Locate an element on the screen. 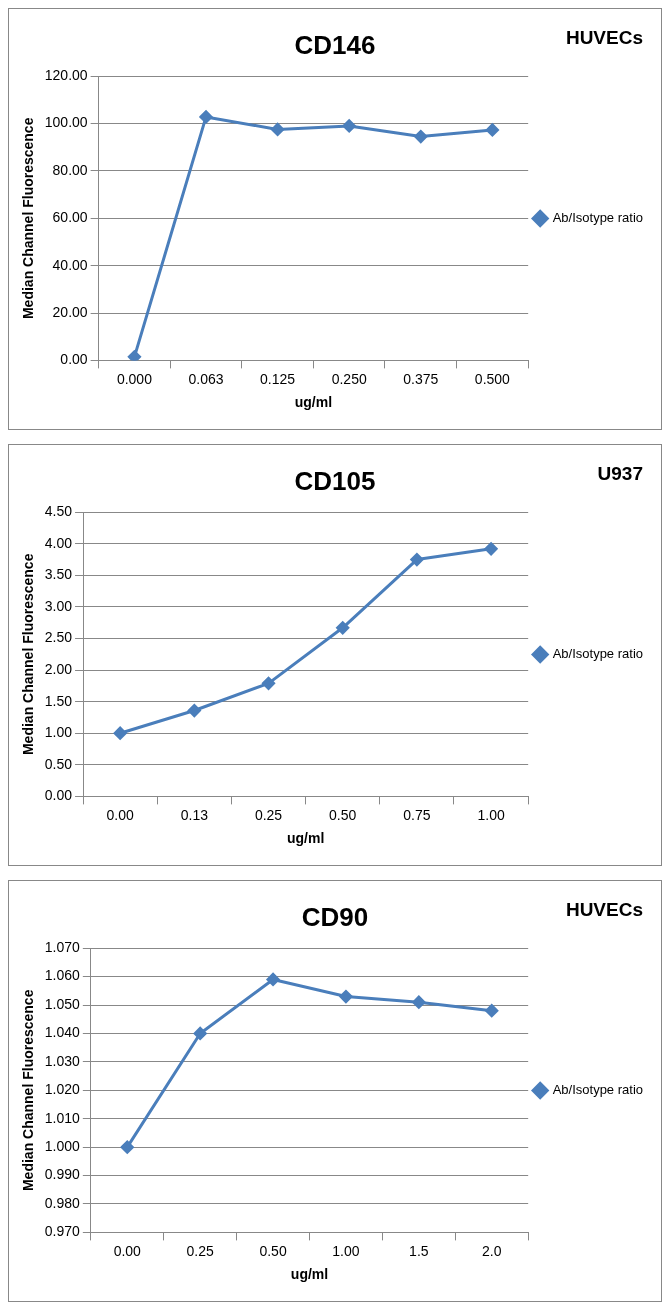  y-tick-label: 1.070 is located at coordinates (62, 947).